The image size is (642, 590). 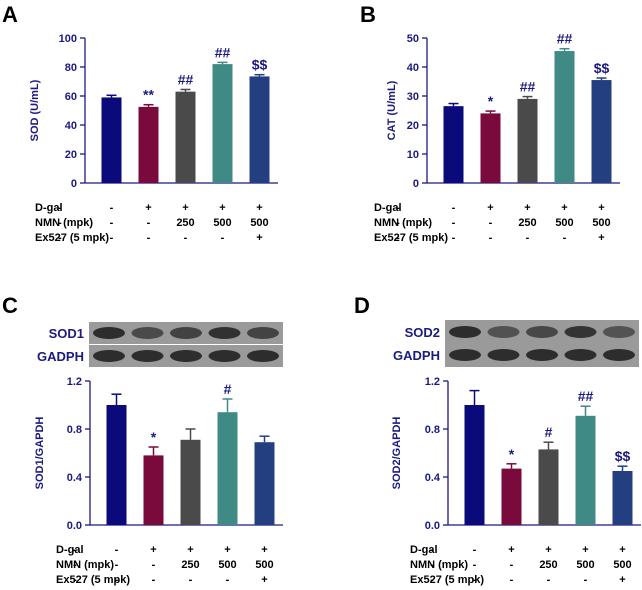 What do you see at coordinates (413, 126) in the screenshot?
I see `y-tick-label: 20` at bounding box center [413, 126].